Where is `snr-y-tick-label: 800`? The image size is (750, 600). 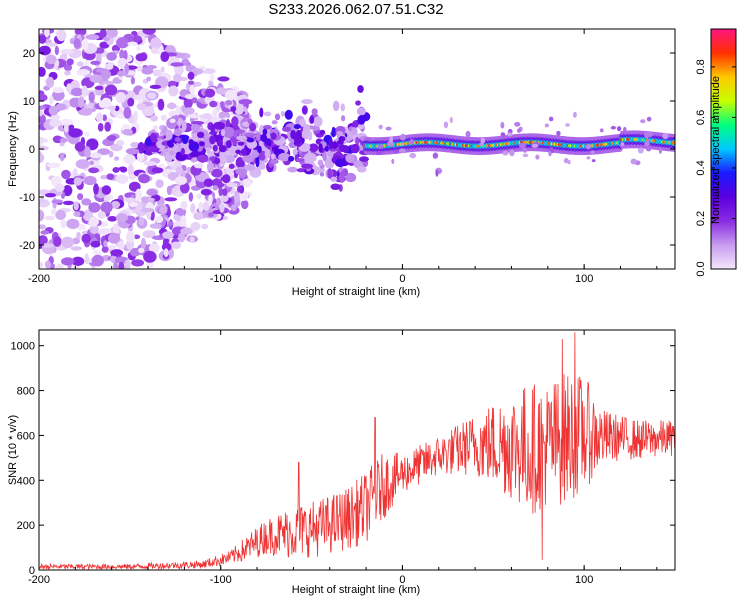 snr-y-tick-label: 800 is located at coordinates (26, 392).